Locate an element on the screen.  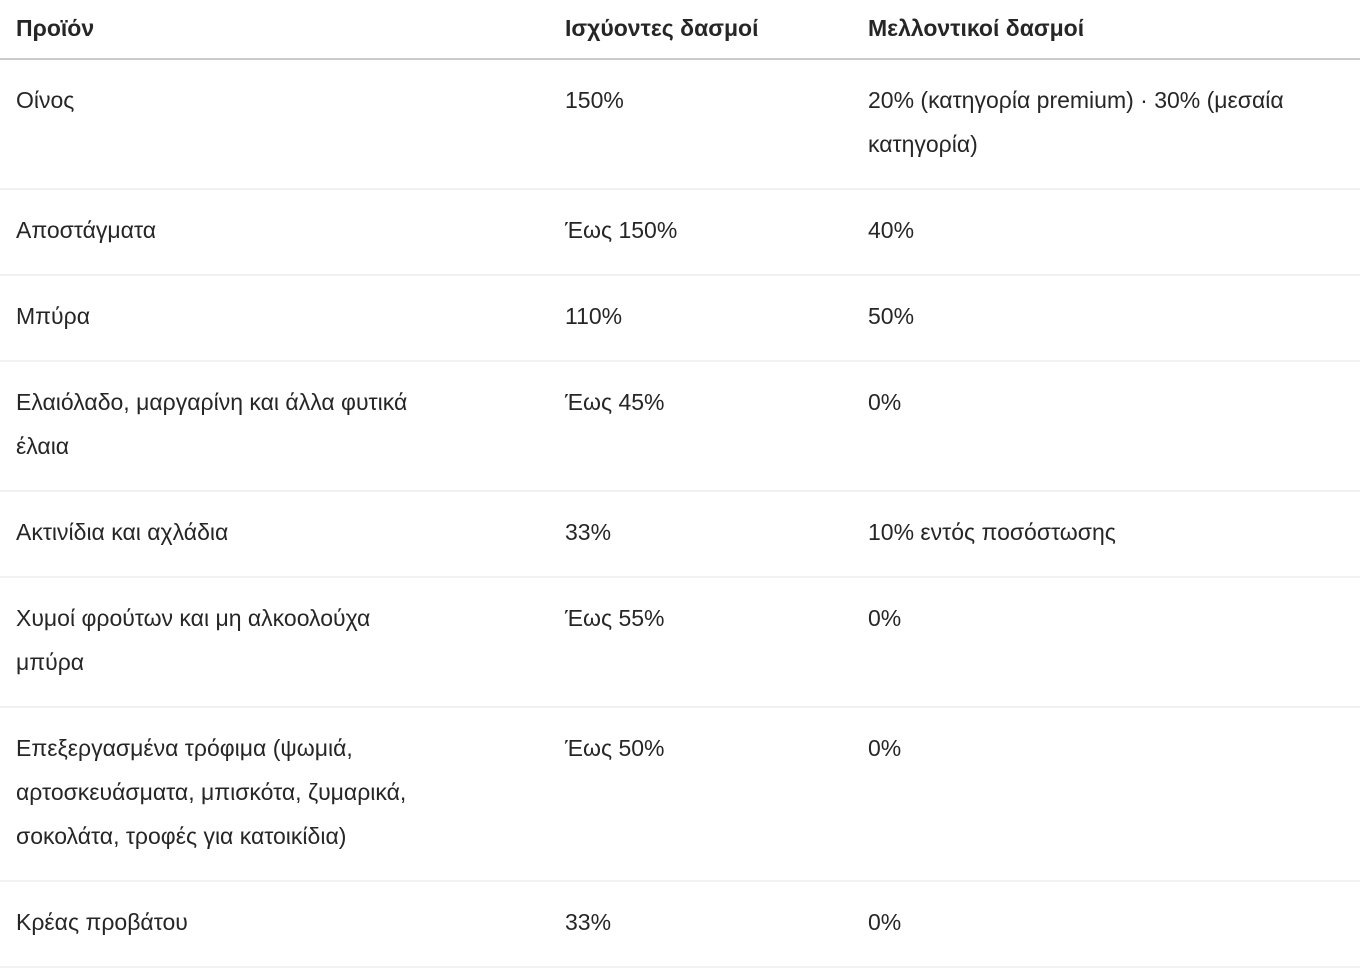
table-row-spirits: Αποστάγματα Έως 150% 40% is located at coordinates (680, 232).